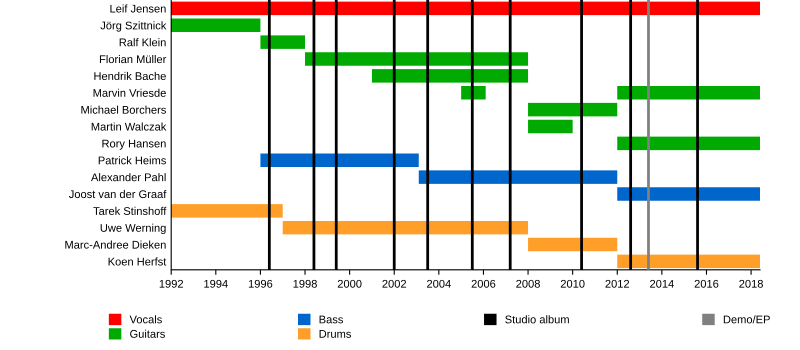  What do you see at coordinates (528, 284) in the screenshot?
I see `x-tick-label: 2008` at bounding box center [528, 284].